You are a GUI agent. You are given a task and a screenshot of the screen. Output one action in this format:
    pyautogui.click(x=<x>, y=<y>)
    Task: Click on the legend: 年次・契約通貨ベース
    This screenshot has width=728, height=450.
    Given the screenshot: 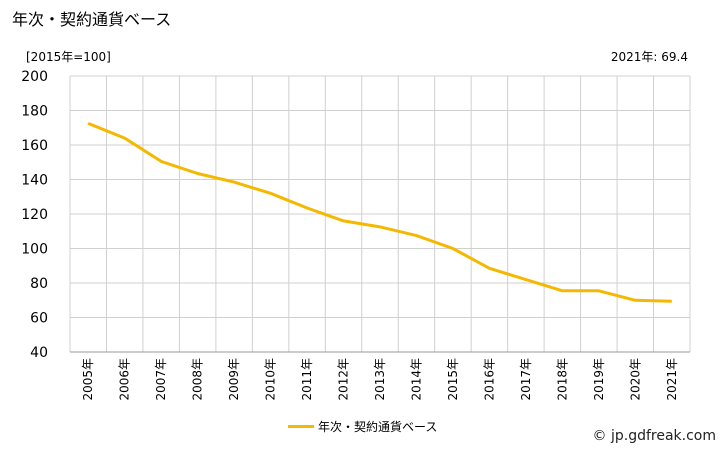 What is the action you would take?
    pyautogui.click(x=362, y=426)
    